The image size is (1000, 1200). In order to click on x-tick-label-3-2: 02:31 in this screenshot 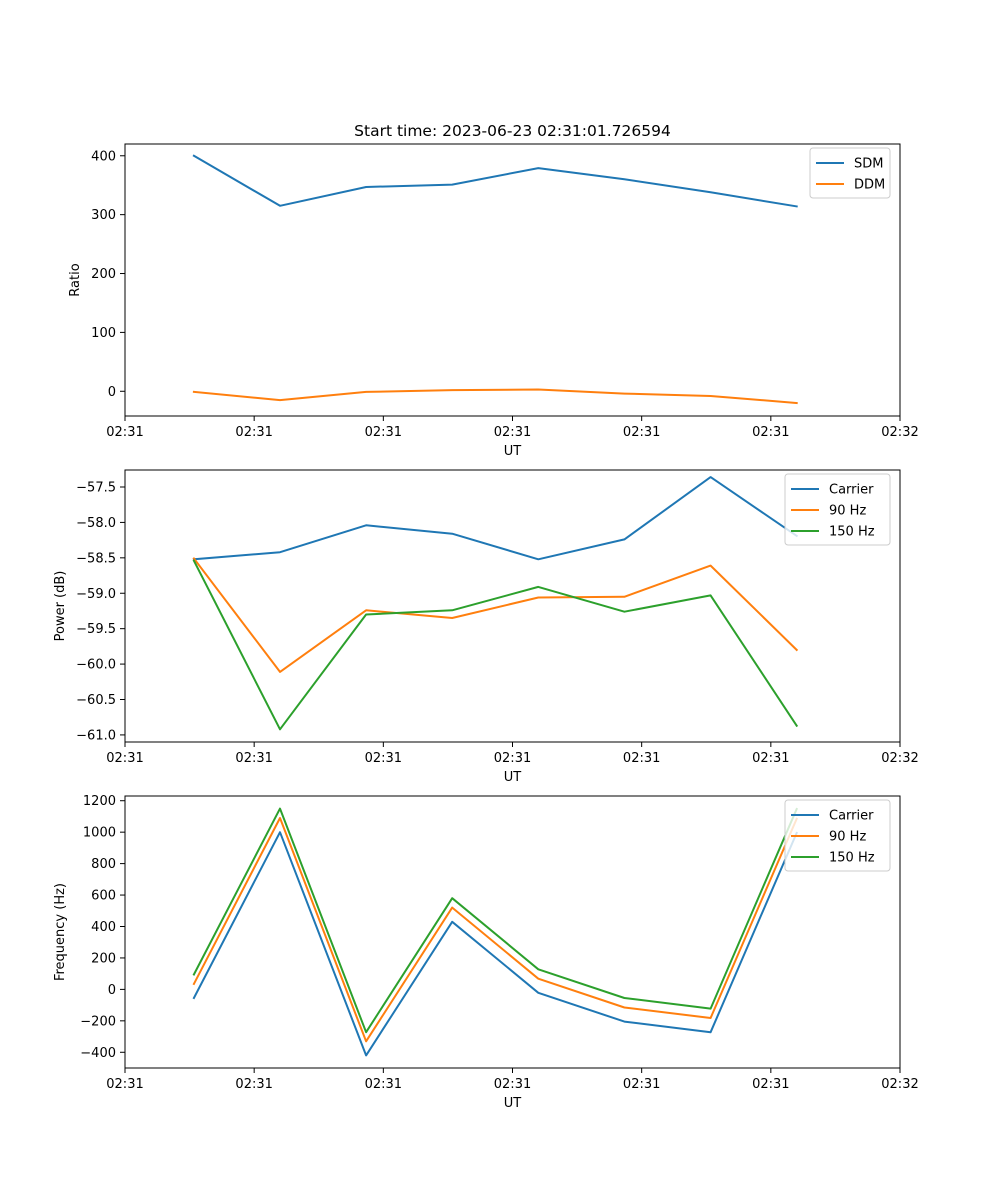, I will do `click(253, 1084)`.